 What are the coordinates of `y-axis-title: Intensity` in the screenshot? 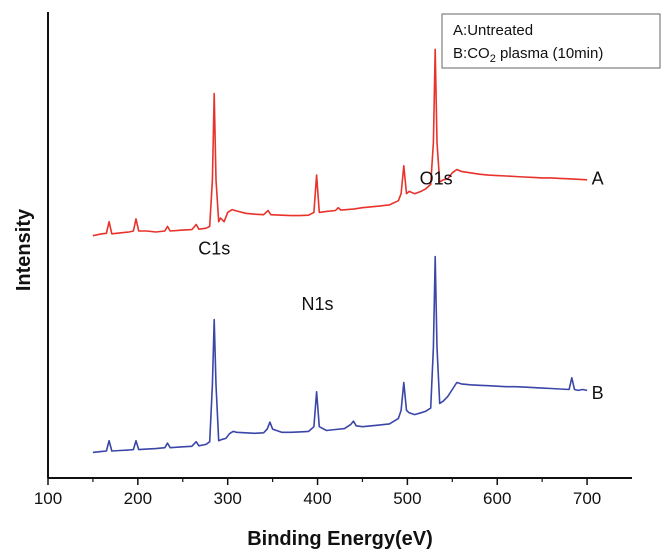 It's located at (24, 249).